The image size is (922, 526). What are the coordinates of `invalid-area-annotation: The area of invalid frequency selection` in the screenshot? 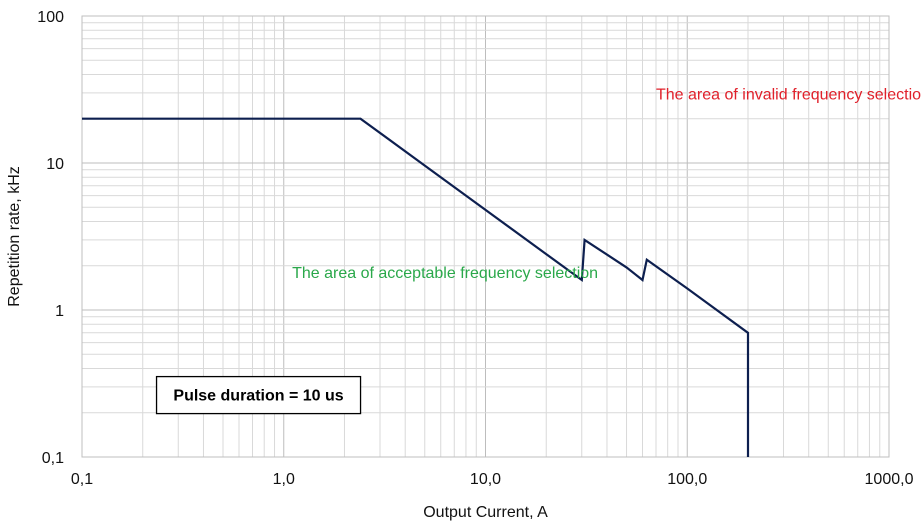 It's located at (789, 95).